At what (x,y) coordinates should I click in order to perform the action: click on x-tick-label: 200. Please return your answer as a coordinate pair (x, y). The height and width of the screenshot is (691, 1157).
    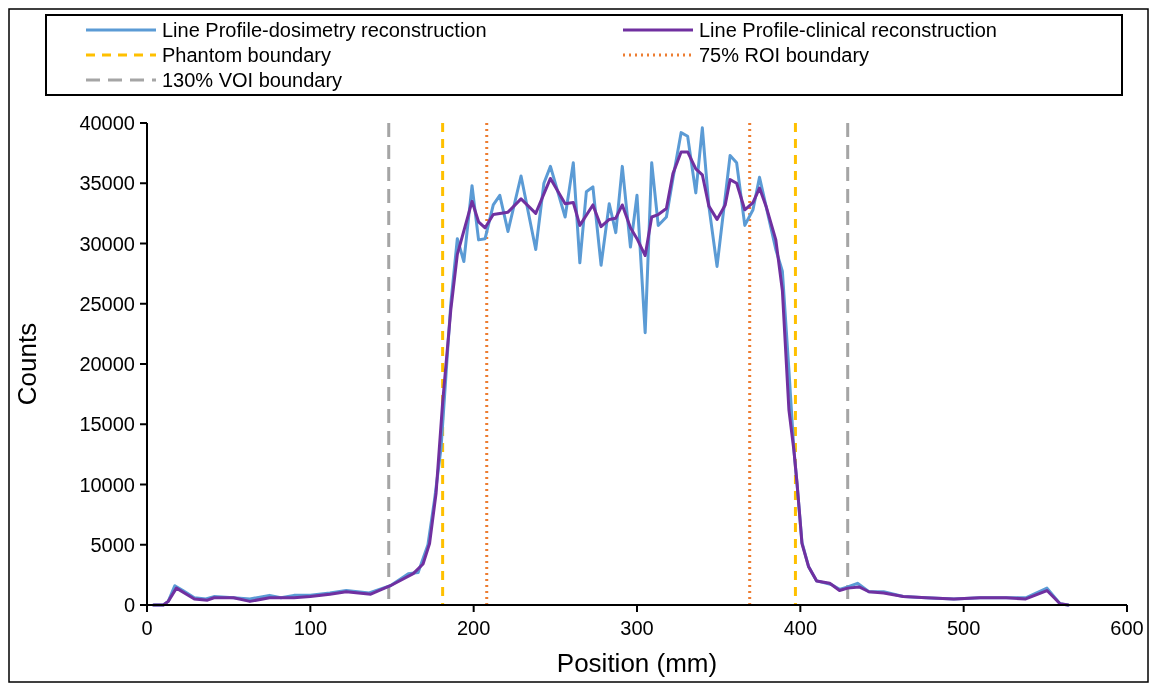
    Looking at the image, I should click on (473, 628).